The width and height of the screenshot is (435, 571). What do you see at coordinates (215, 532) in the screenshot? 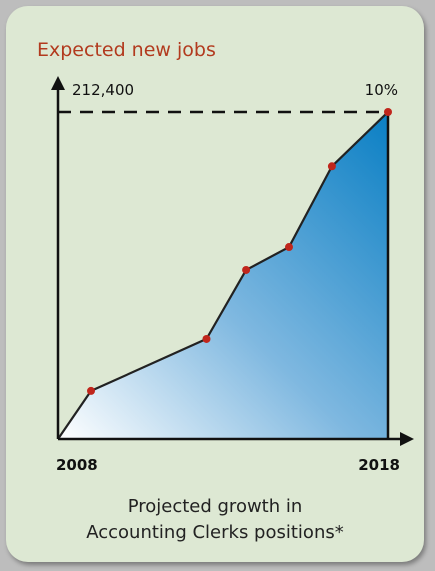
I see `caption-line-2: Accounting Clerks positions*` at bounding box center [215, 532].